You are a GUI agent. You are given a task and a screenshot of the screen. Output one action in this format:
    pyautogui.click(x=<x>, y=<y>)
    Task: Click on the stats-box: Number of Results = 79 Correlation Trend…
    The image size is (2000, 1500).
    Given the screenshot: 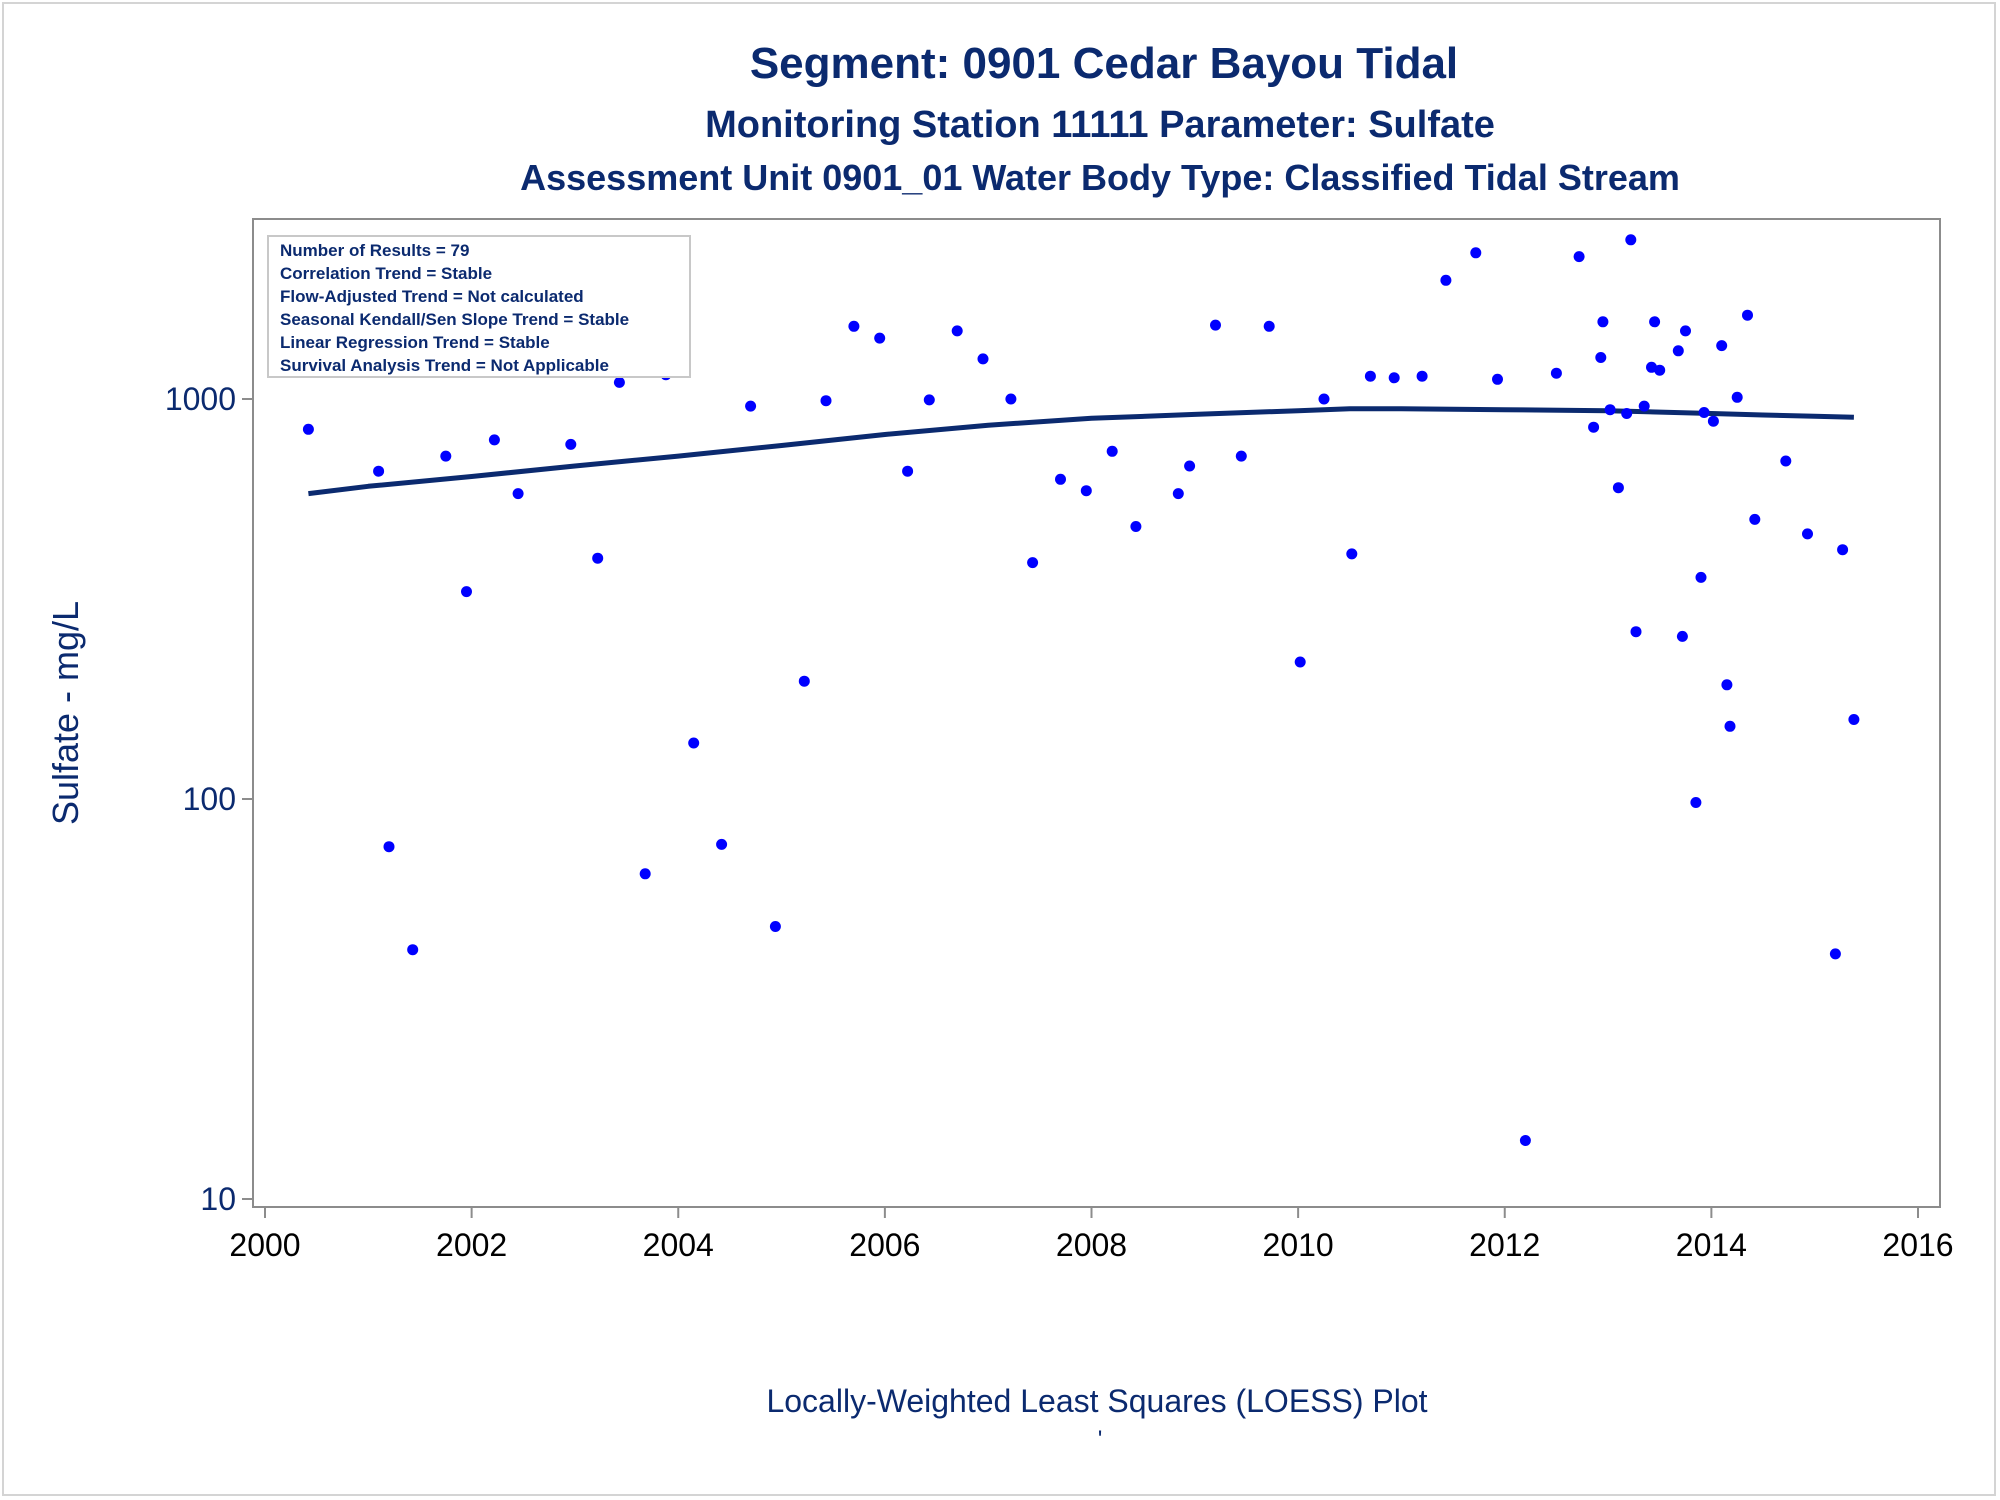 What is the action you would take?
    pyautogui.click(x=479, y=306)
    